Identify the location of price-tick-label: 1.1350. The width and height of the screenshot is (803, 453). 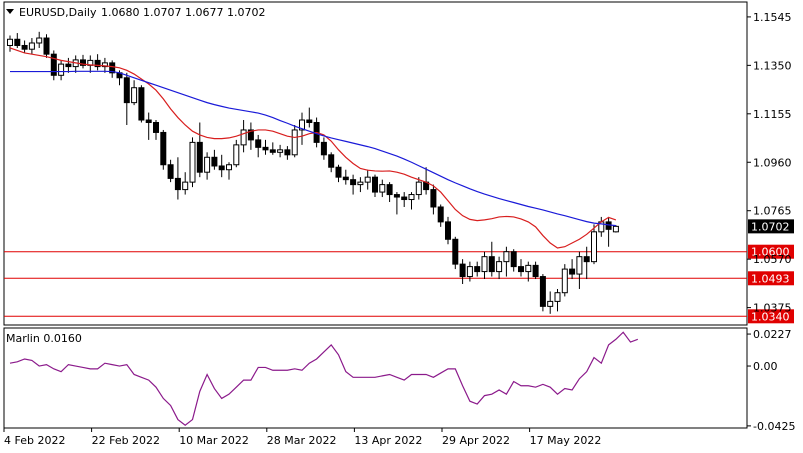
(772, 65).